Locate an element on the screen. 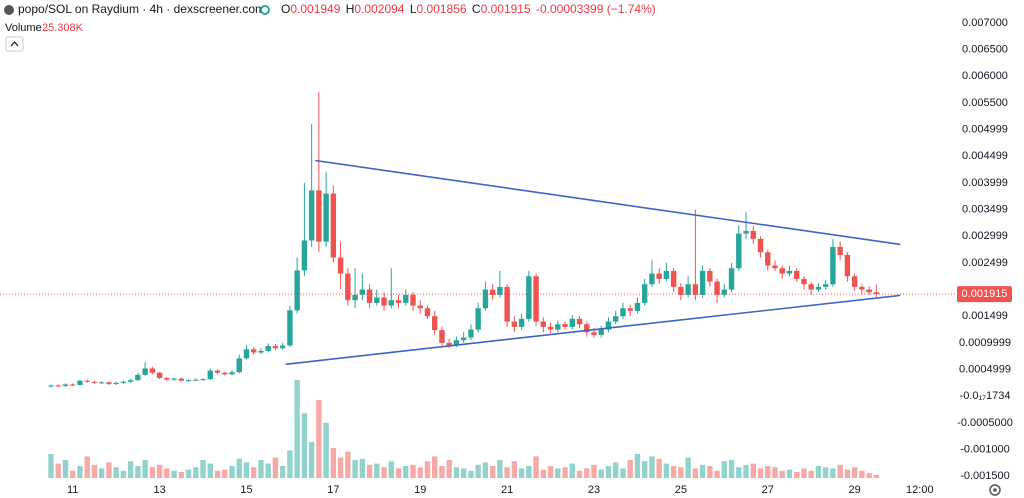  trendline is located at coordinates (593, 330).